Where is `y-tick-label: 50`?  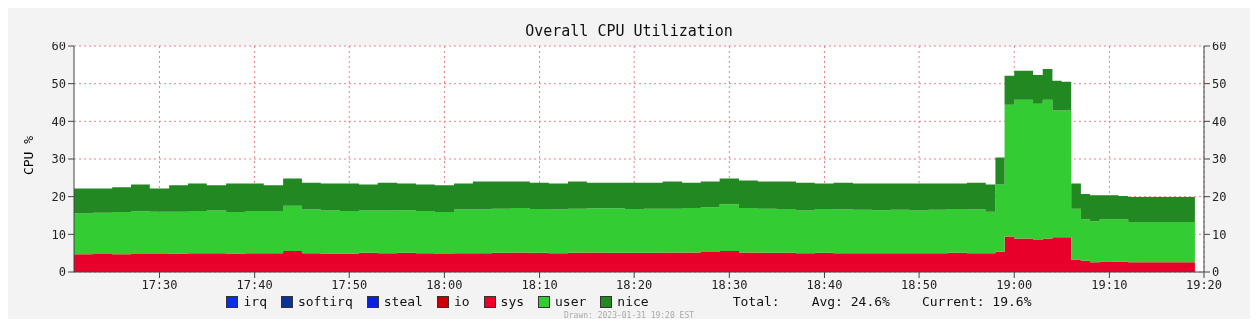
y-tick-label: 50 is located at coordinates (58, 83).